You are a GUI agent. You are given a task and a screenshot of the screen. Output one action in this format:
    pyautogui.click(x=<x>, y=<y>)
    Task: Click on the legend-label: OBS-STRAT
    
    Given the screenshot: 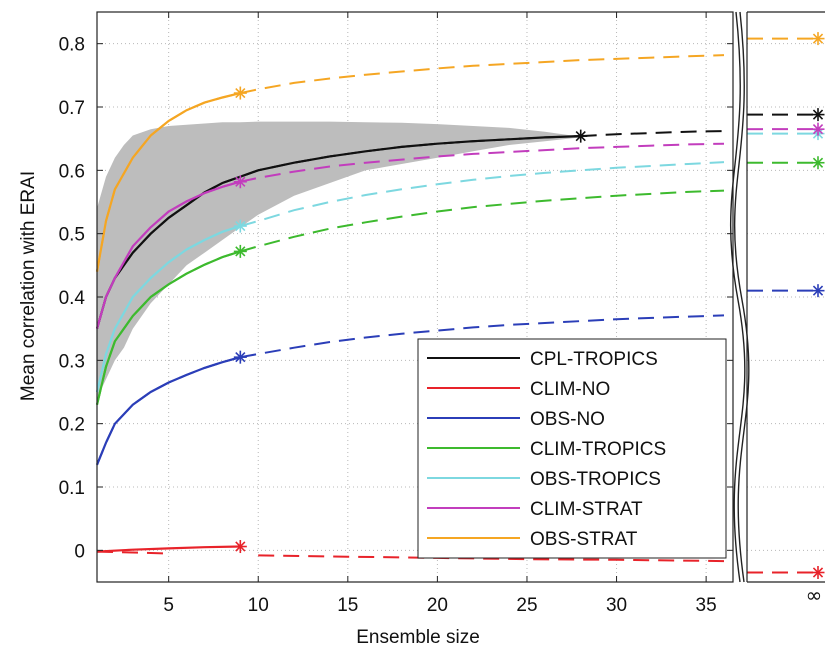 What is the action you would take?
    pyautogui.click(x=584, y=539)
    